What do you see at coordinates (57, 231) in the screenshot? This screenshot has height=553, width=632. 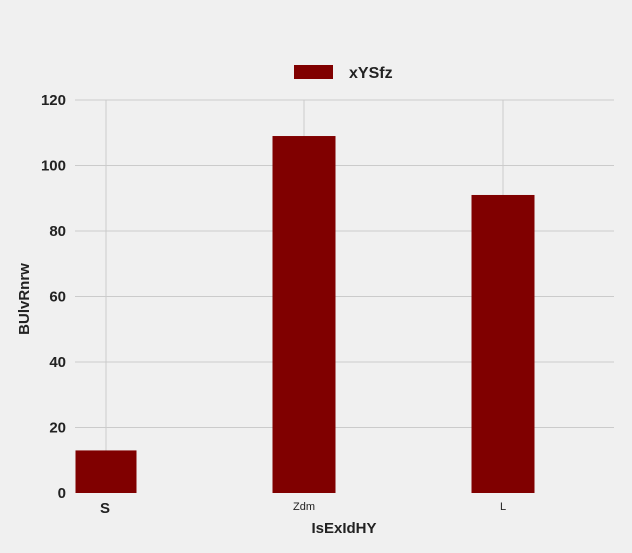 I see `y-tick-label: 80` at bounding box center [57, 231].